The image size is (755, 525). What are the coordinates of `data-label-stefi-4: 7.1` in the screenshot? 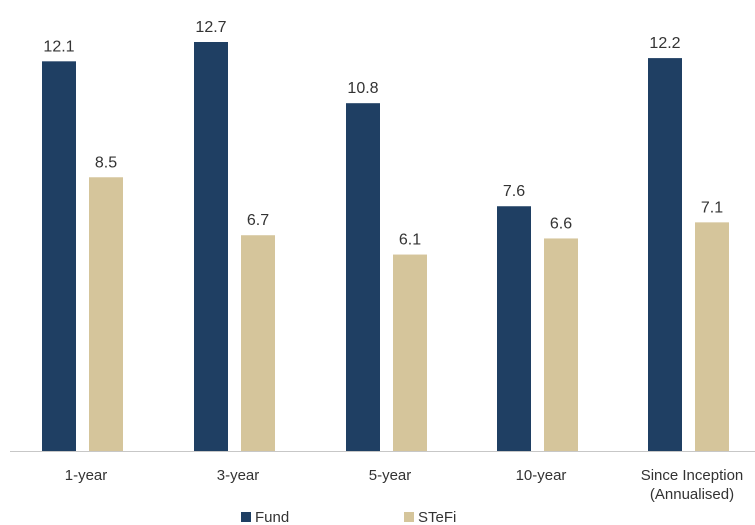 It's located at (712, 207).